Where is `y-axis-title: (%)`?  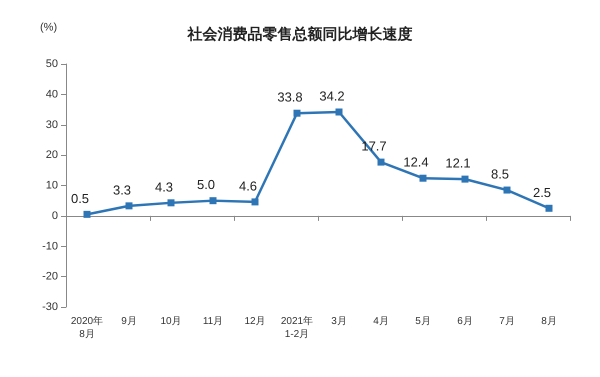 y-axis-title: (%) is located at coordinates (49, 28).